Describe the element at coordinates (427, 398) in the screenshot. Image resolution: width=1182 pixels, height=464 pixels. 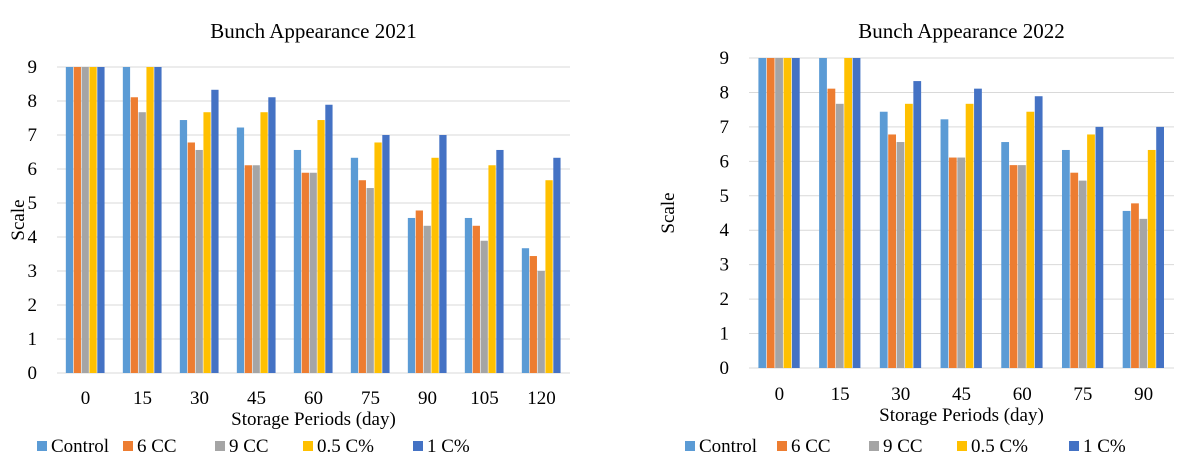
I see `x-tick-label: 90` at that location.